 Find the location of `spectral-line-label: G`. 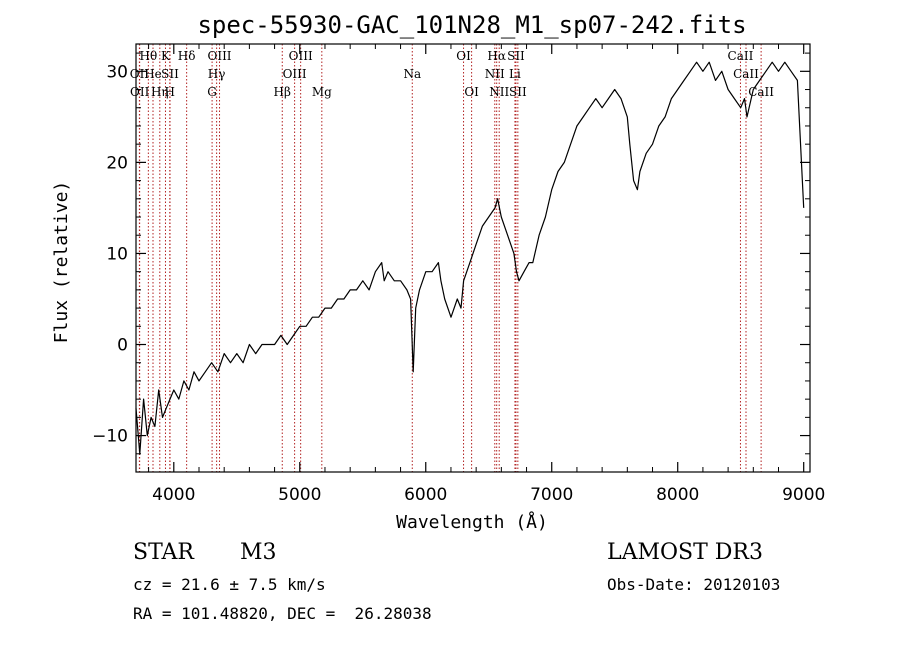

spectral-line-label: G is located at coordinates (212, 92).